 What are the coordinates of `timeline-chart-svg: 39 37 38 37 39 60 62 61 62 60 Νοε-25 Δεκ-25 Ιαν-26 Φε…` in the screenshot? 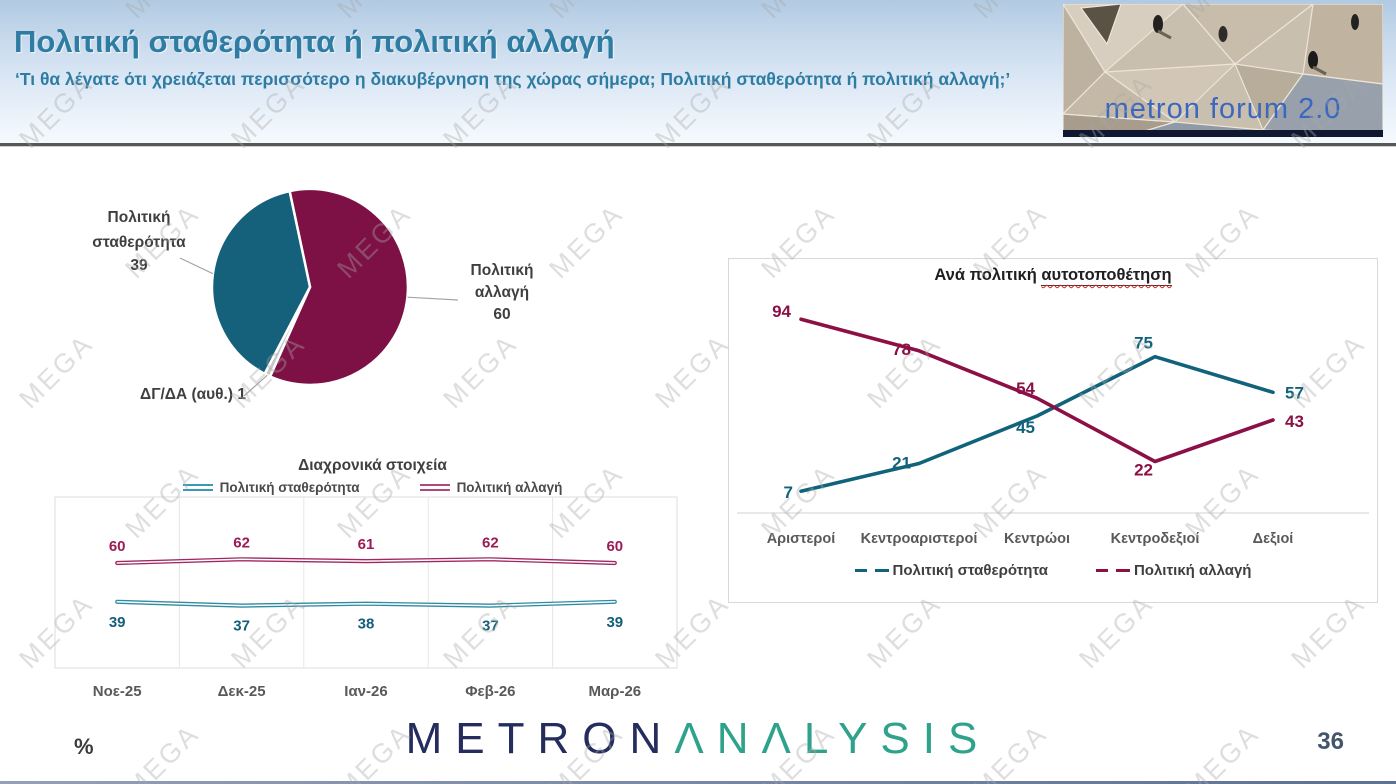 It's located at (366, 598).